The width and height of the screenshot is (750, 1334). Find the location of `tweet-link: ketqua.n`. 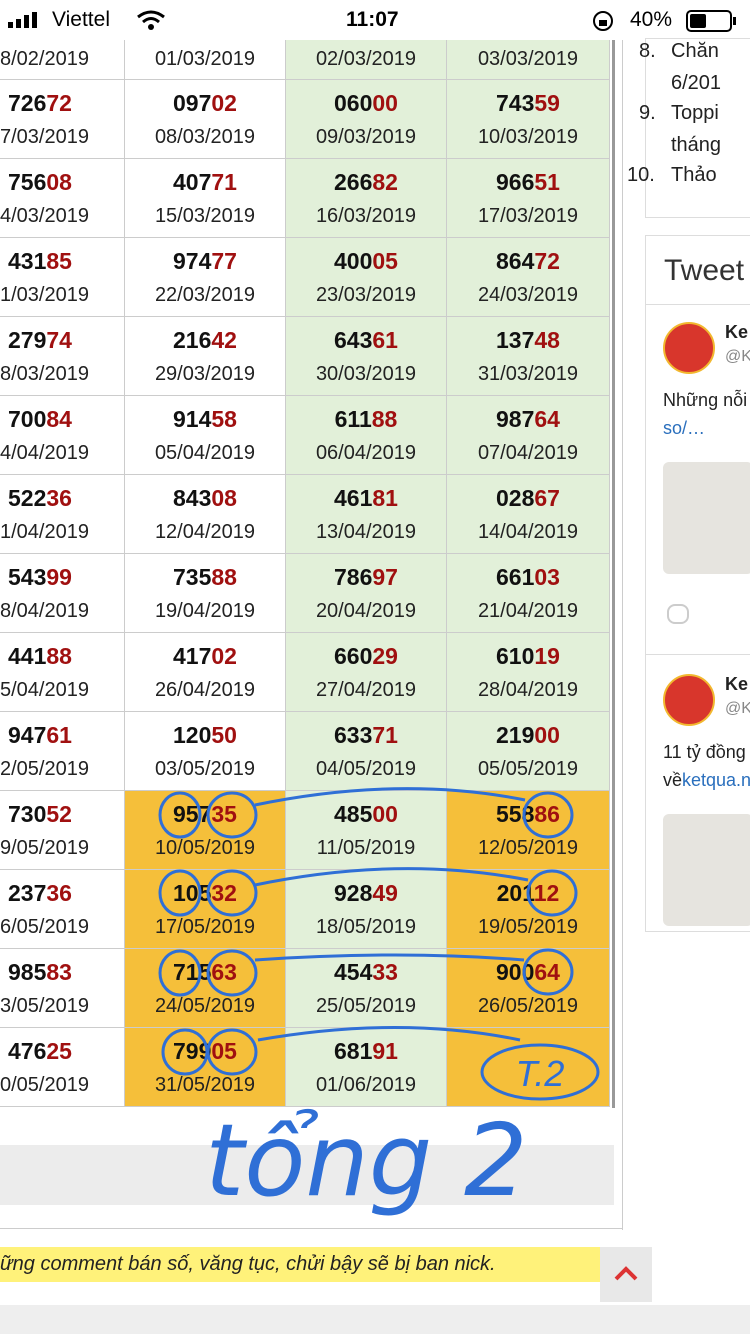

tweet-link: ketqua.n is located at coordinates (716, 780).